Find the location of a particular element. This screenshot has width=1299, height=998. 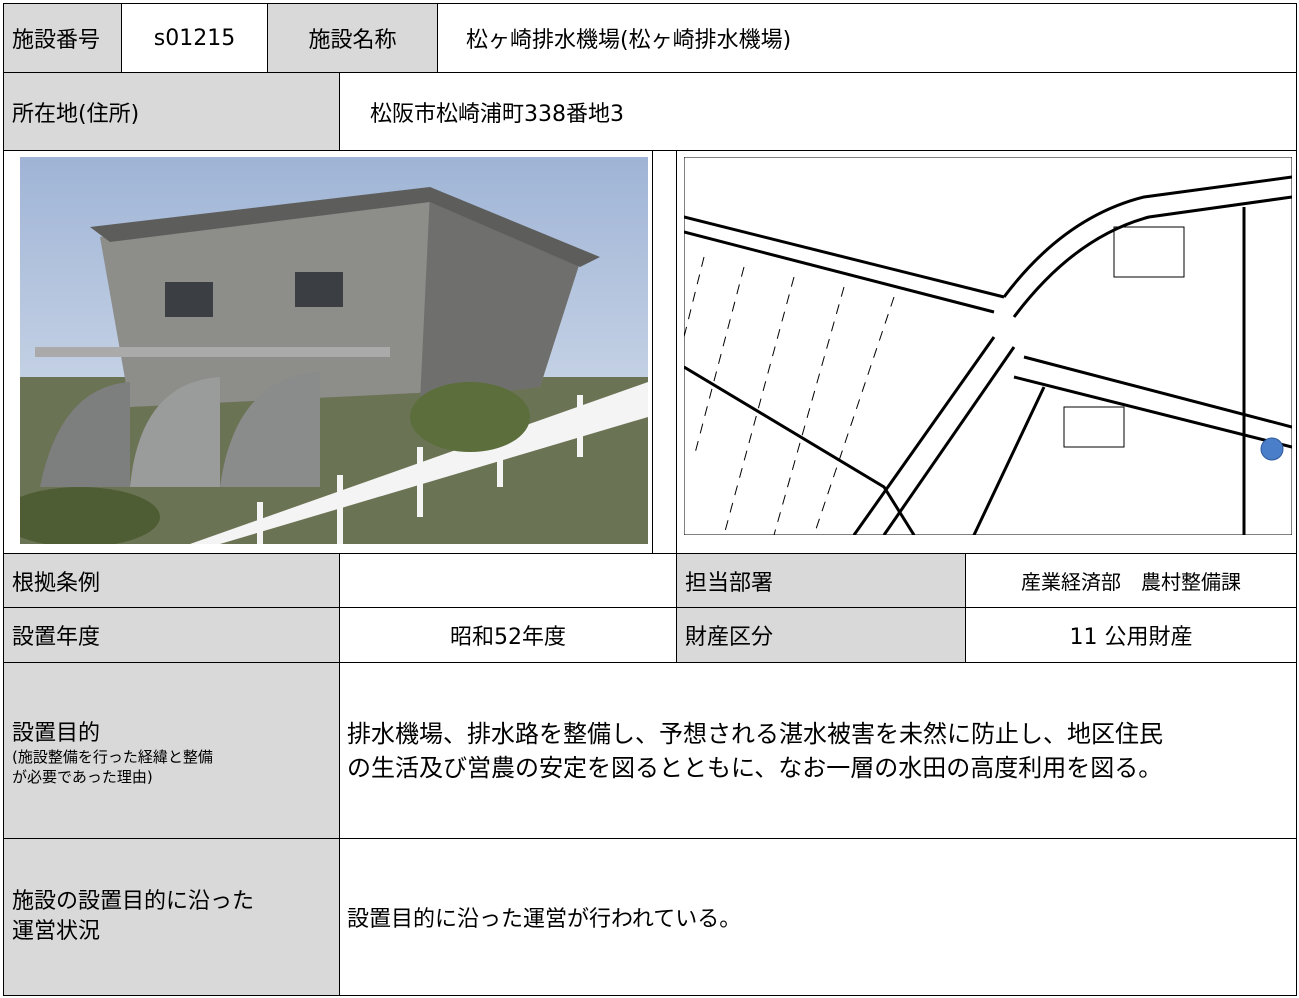

facility-name: 松ヶ崎排水機場(松ヶ崎排水機場) is located at coordinates (629, 40).